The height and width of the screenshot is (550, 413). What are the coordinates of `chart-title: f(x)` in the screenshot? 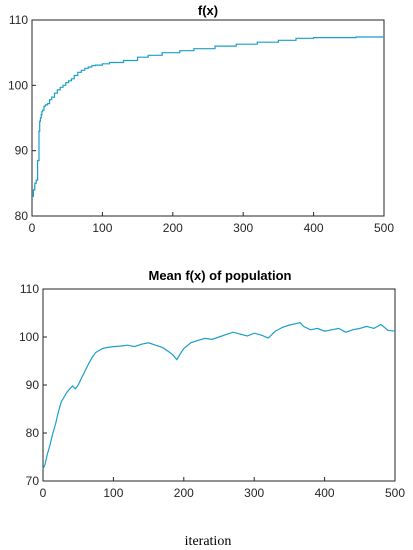 It's located at (208, 10).